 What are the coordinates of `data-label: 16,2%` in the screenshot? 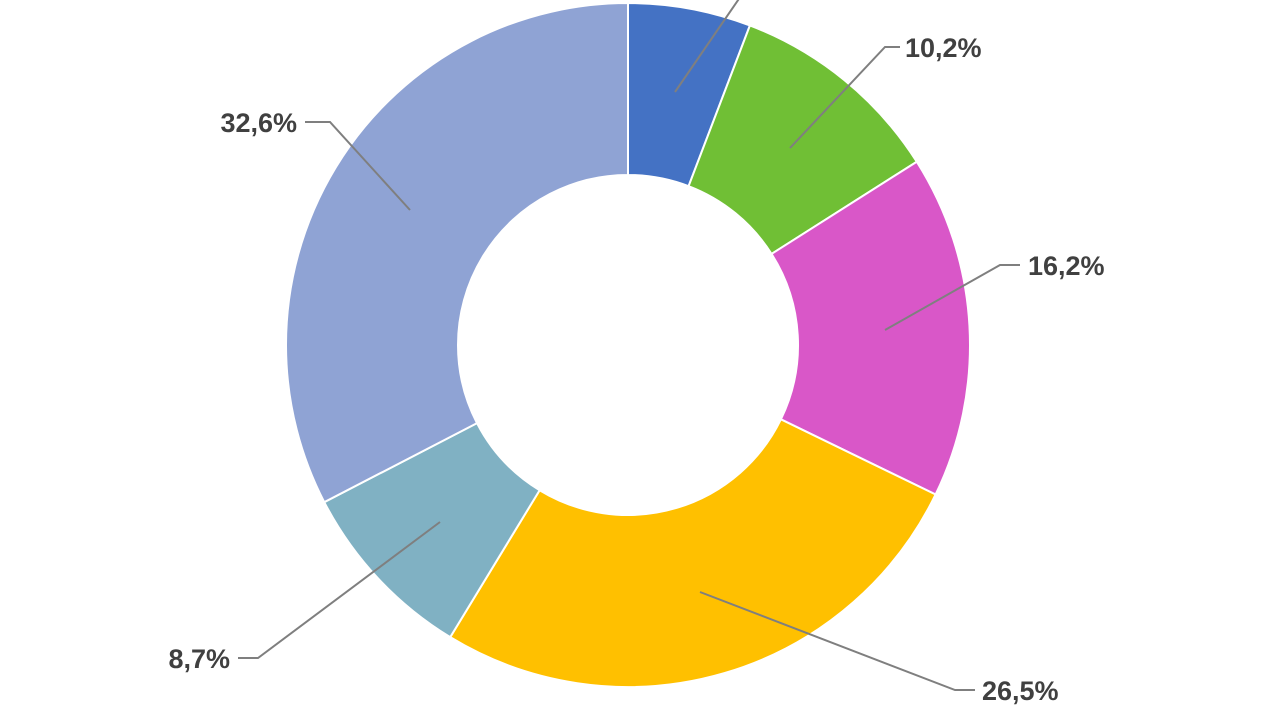 It's located at (1066, 266).